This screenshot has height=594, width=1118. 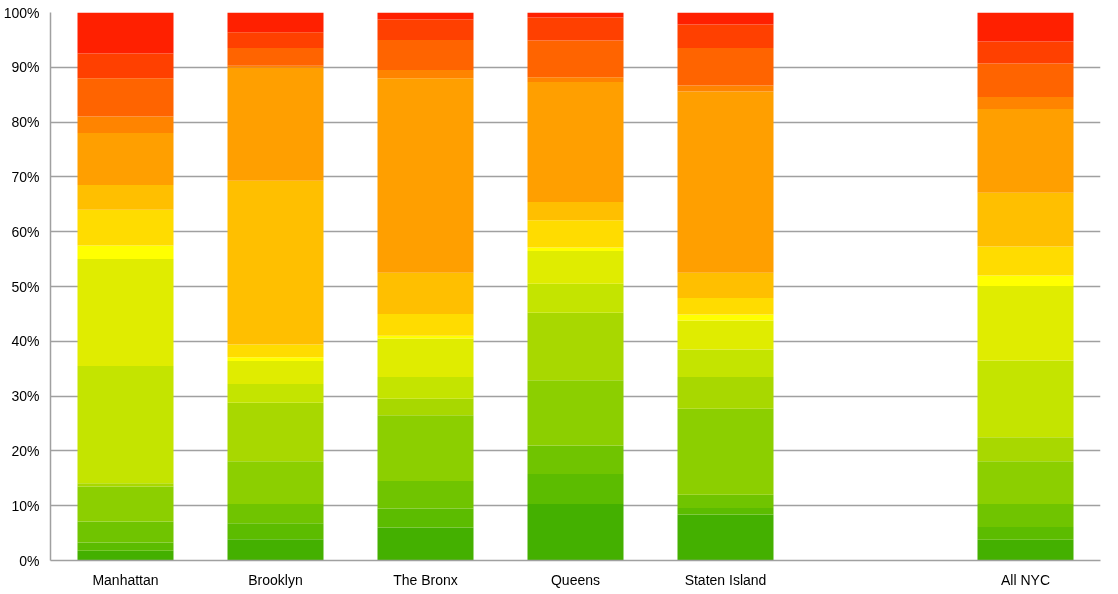 What do you see at coordinates (25, 231) in the screenshot?
I see `y-tick-label: 60%` at bounding box center [25, 231].